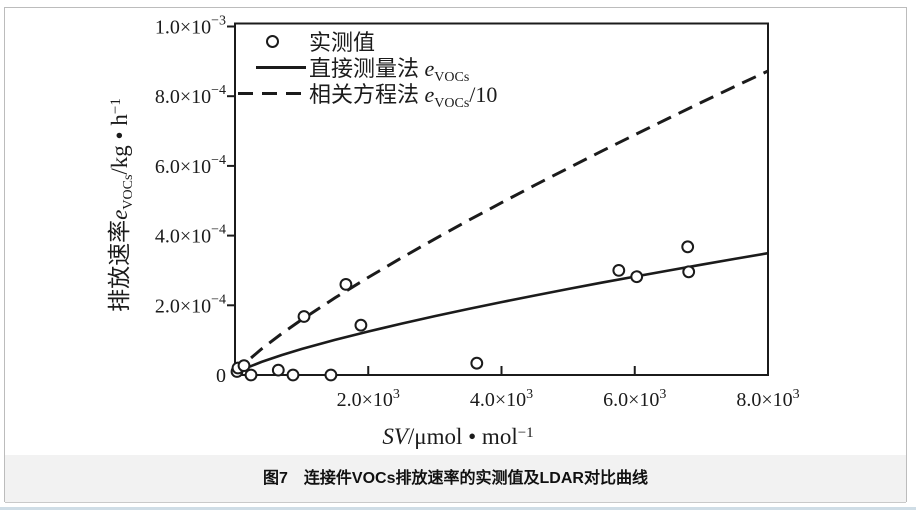 This screenshot has height=511, width=916. I want to click on y-tick-label: 6.0×10⁻⁴, so click(190, 165).